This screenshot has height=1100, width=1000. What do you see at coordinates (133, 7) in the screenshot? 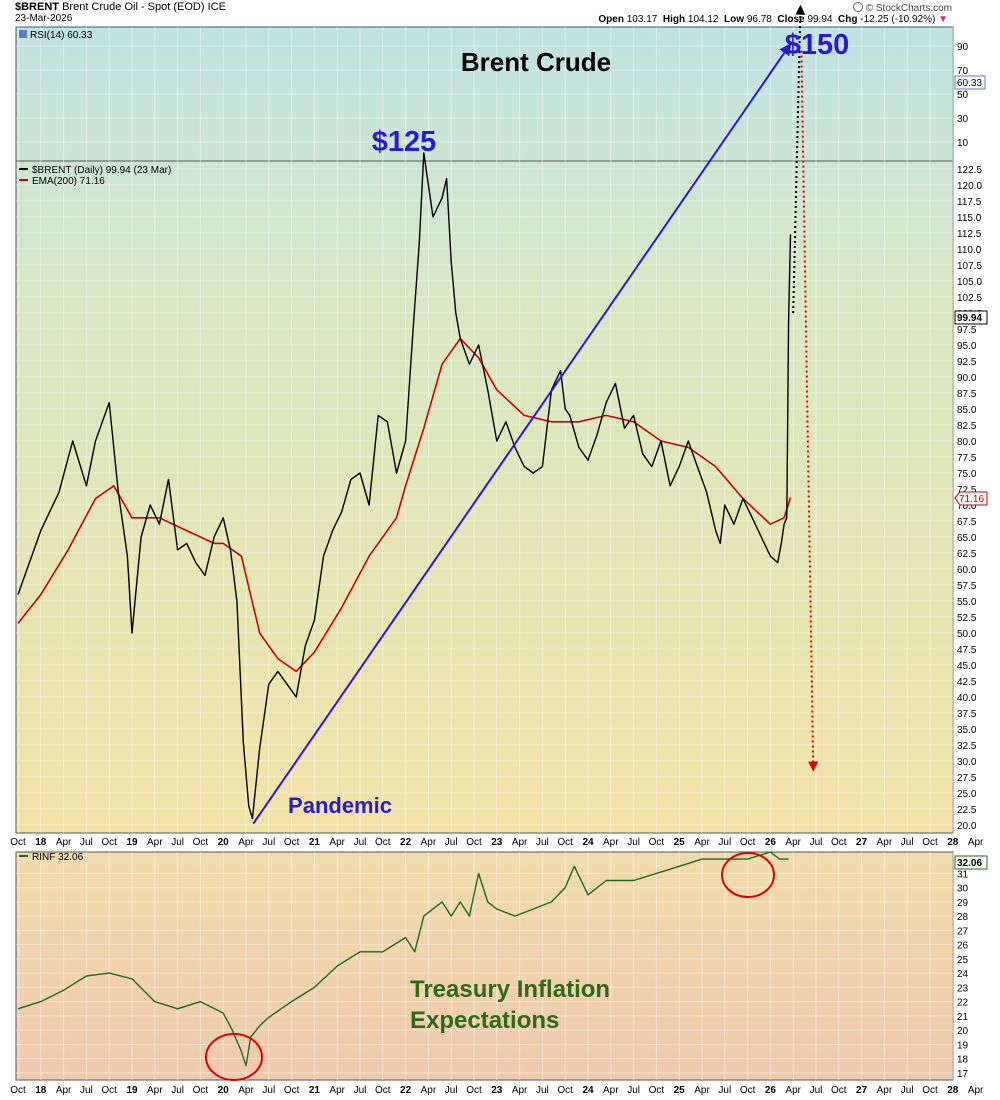
I see `instrument-name: Brent Crude Oil - Spot (EOD)` at bounding box center [133, 7].